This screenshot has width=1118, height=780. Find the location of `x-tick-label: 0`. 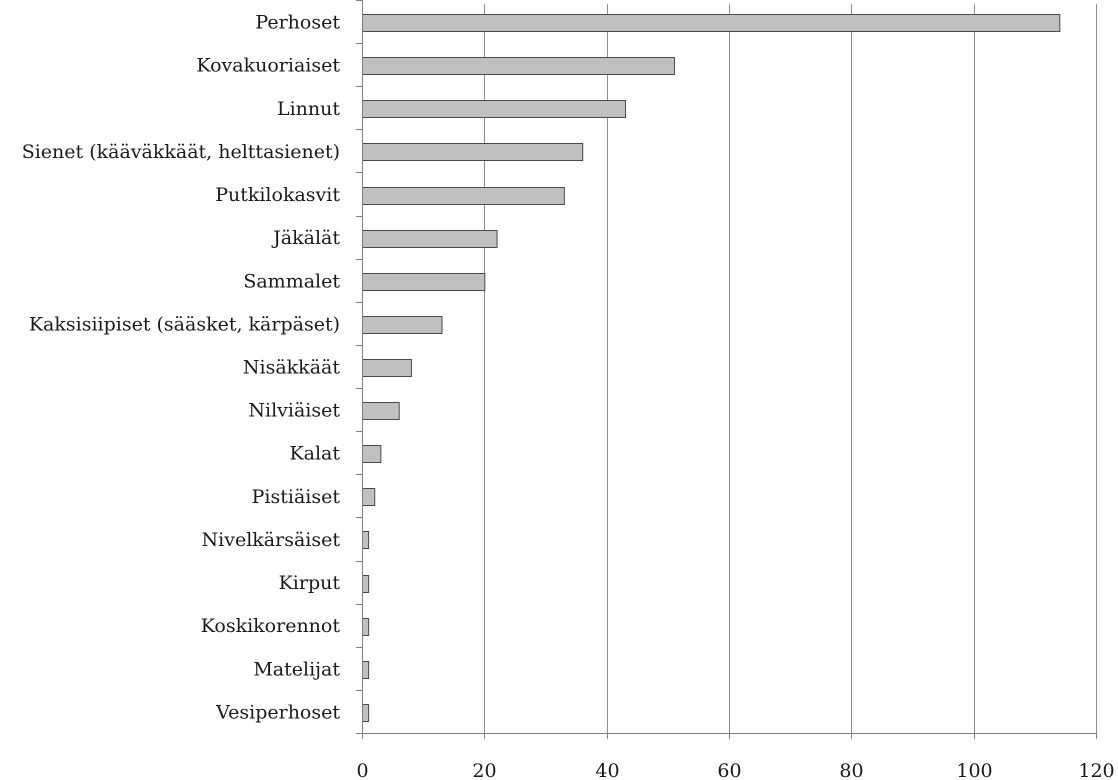

x-tick-label: 0 is located at coordinates (362, 770).